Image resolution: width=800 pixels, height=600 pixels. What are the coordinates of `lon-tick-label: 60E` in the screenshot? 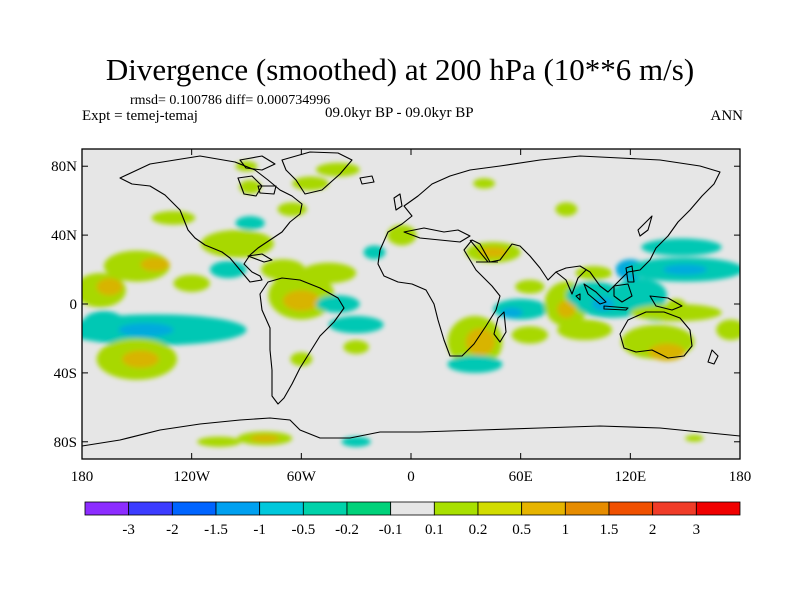 It's located at (521, 477).